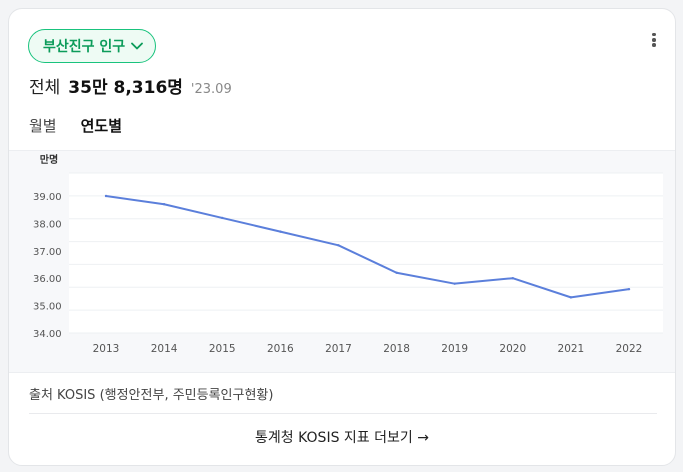 This screenshot has width=683, height=472. What do you see at coordinates (151, 395) in the screenshot?
I see `source-text: 출처 KOSIS (행정안전부, 주민등록인구현황)` at bounding box center [151, 395].